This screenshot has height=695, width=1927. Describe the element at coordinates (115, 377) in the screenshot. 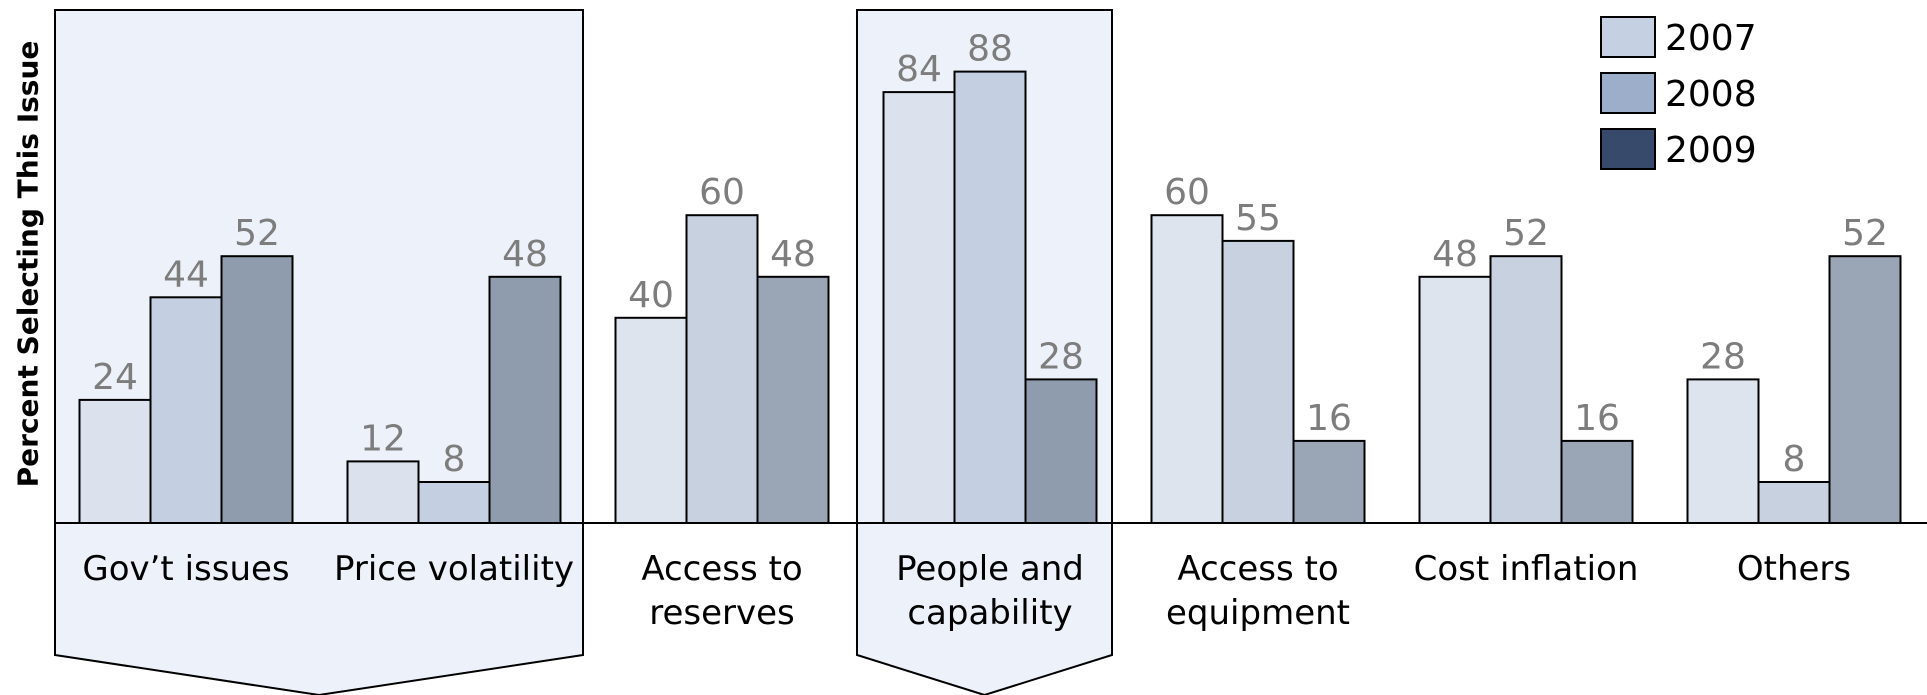

I see `value-label-2007-1: 24` at that location.